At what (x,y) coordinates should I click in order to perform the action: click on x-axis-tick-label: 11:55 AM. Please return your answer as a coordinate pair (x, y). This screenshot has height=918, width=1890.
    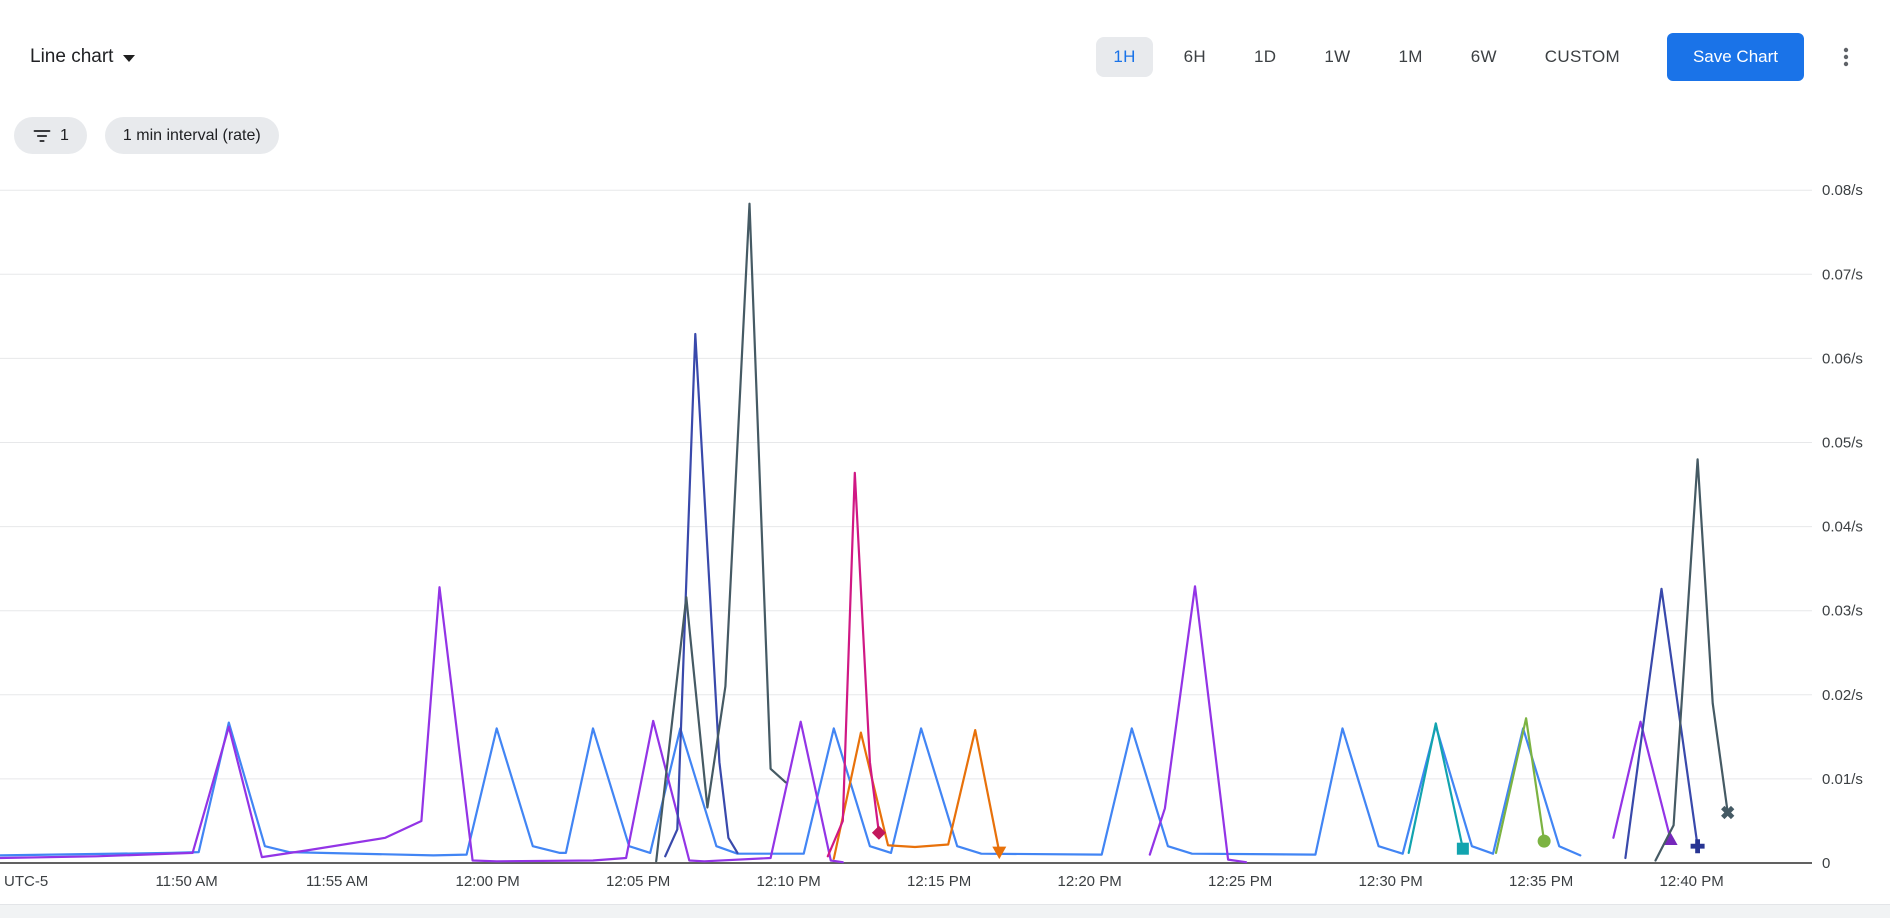
    Looking at the image, I should click on (337, 881).